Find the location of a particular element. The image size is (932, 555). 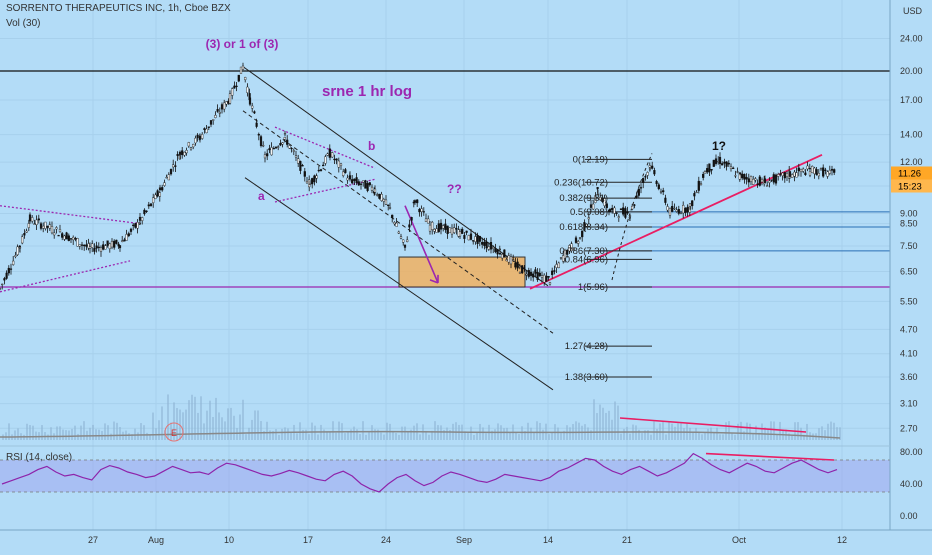

x-tick-label: 10 is located at coordinates (229, 540).